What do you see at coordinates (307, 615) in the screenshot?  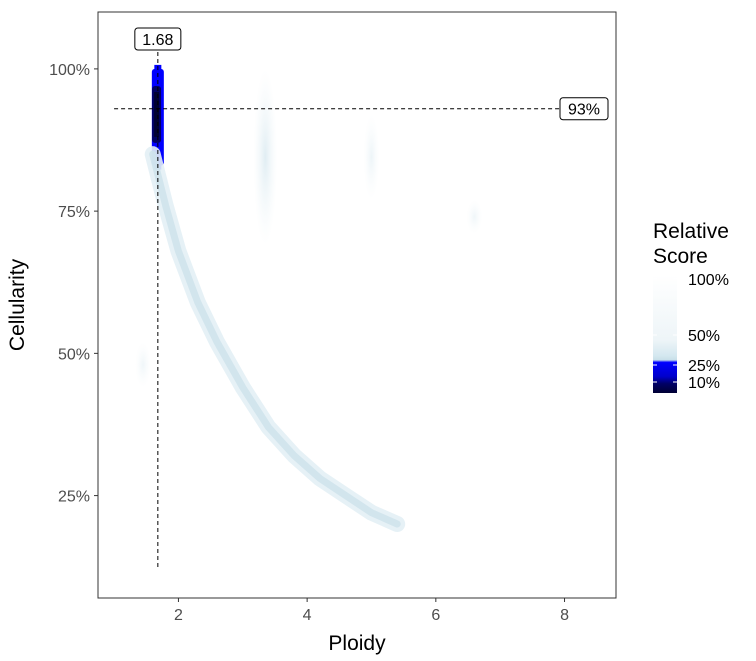 I see `x-tick-label: 4` at bounding box center [307, 615].